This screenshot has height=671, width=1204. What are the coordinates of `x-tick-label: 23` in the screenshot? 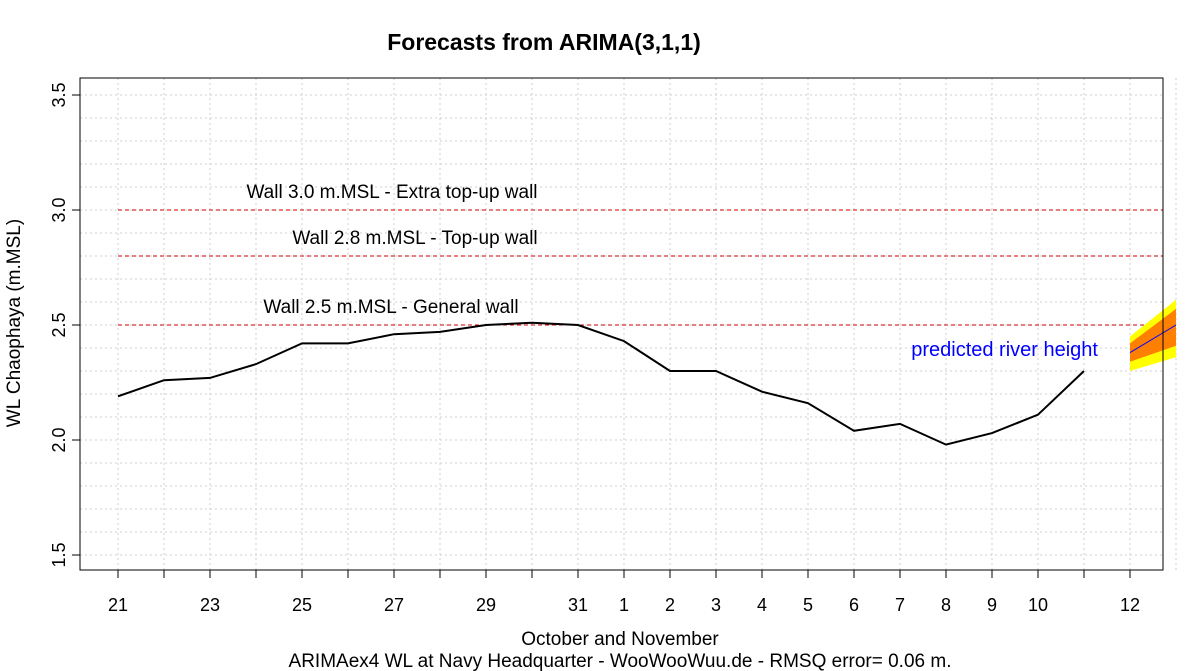 It's located at (210, 605).